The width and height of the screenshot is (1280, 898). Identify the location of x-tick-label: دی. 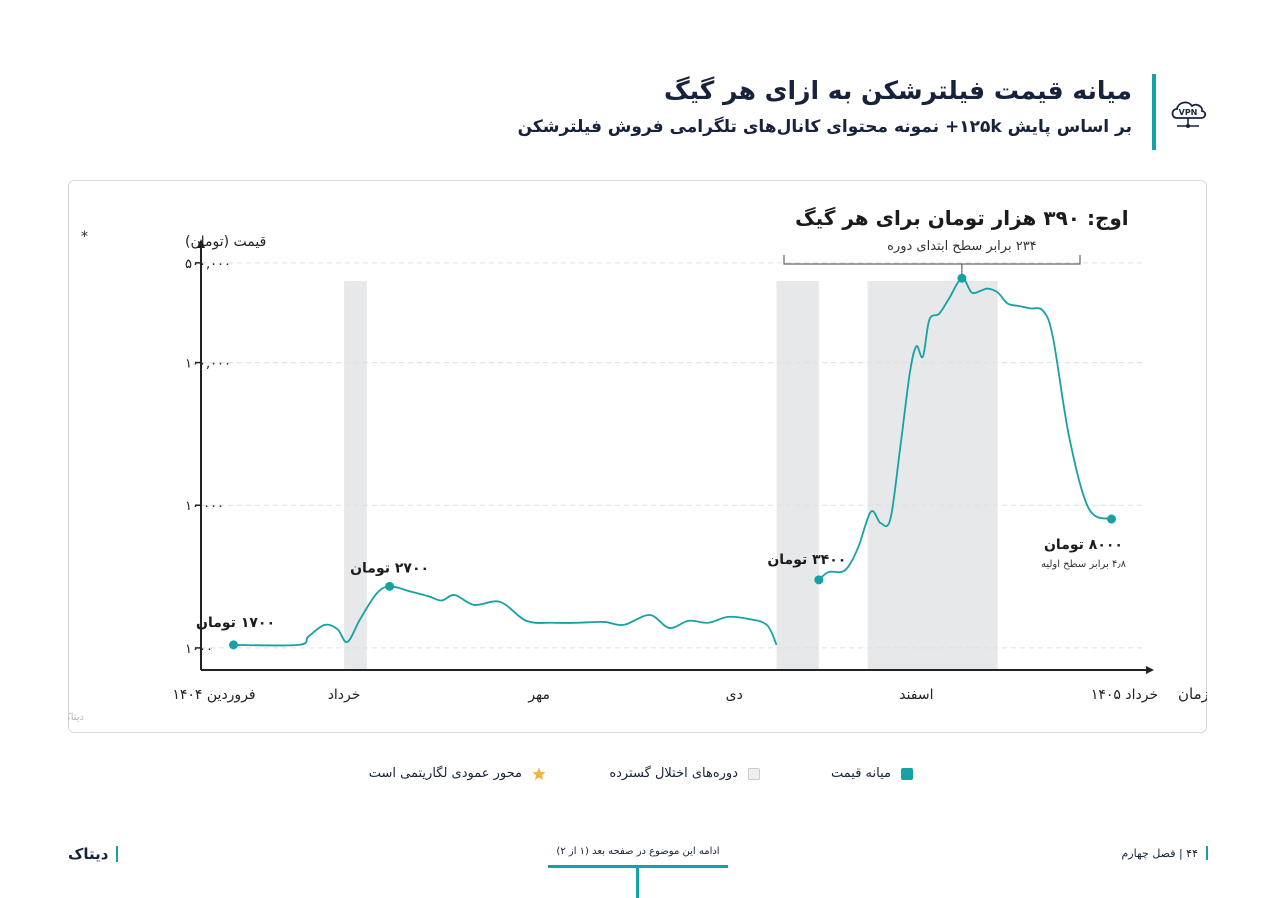
(734, 695).